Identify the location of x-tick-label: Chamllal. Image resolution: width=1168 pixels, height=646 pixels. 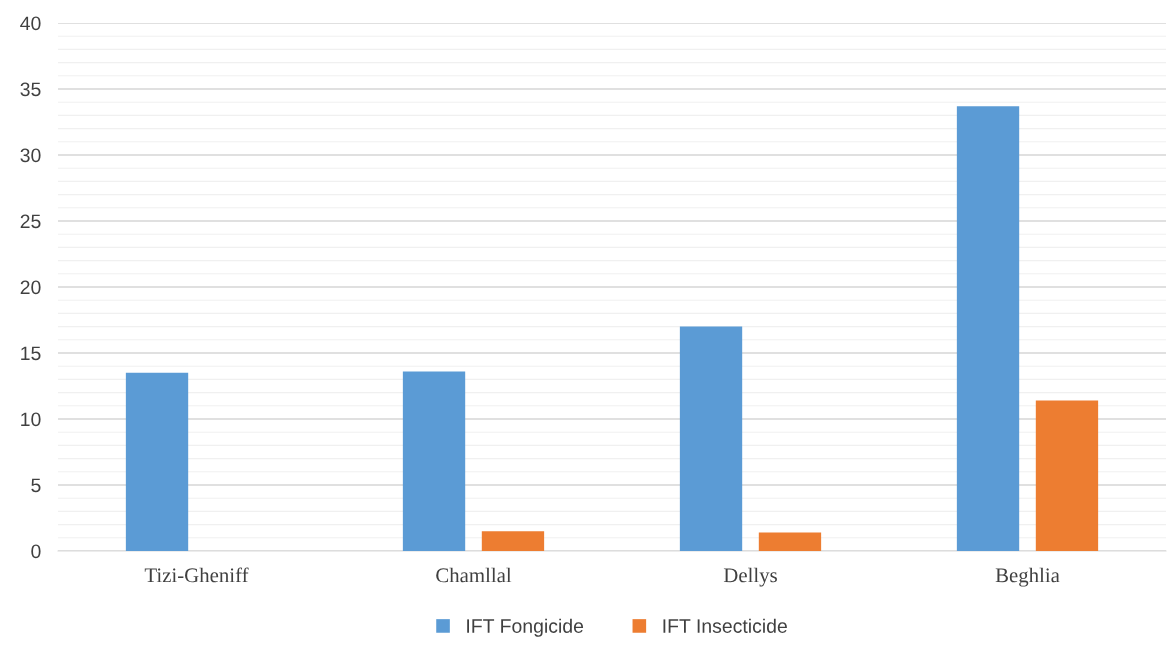
(474, 575).